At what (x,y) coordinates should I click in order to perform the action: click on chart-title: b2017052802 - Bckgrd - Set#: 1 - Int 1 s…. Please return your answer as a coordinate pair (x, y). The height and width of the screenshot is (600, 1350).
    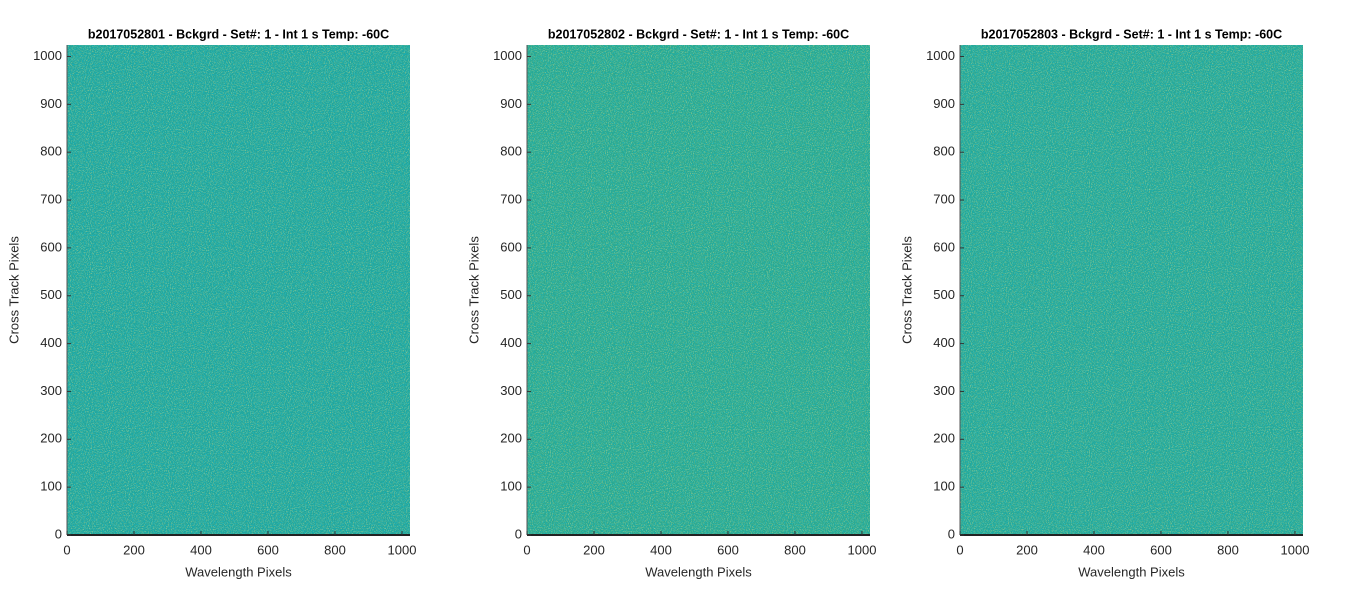
    Looking at the image, I should click on (698, 34).